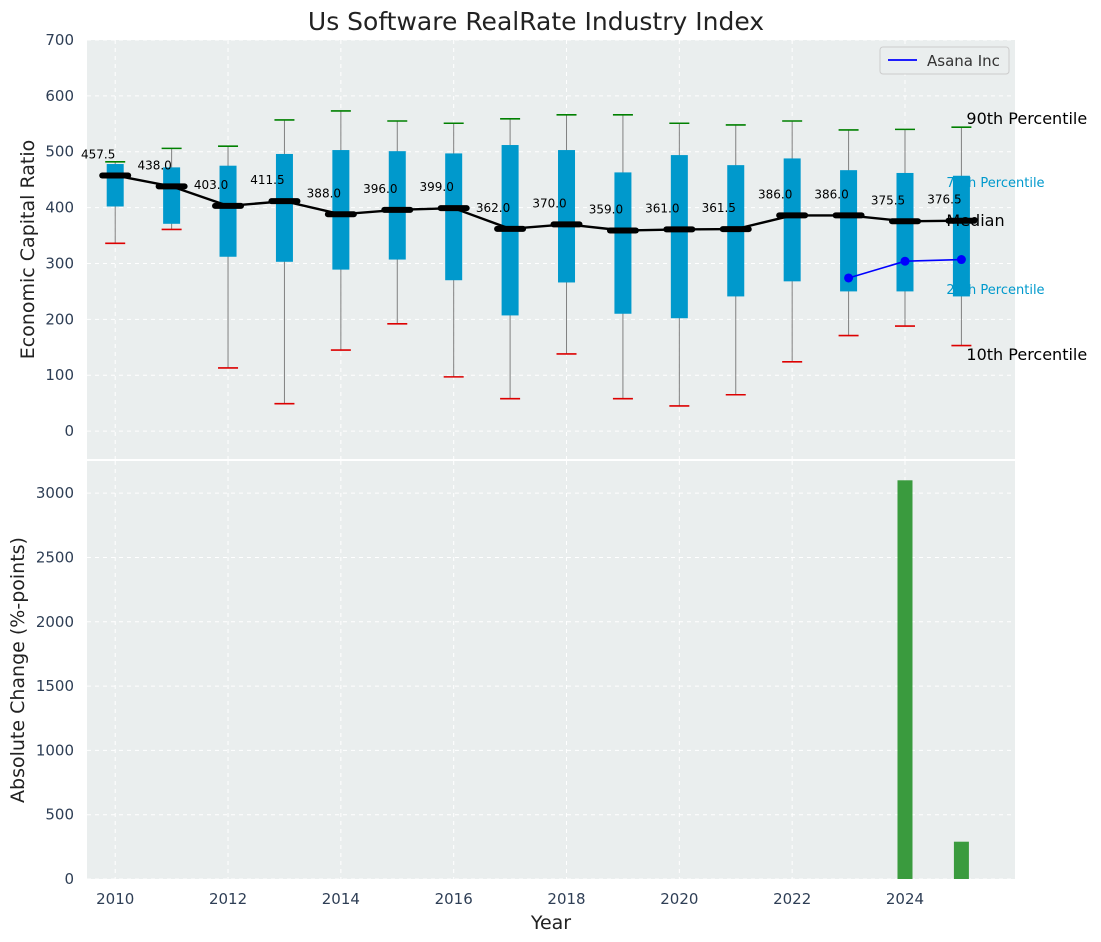 The image size is (1101, 942). Describe the element at coordinates (59, 96) in the screenshot. I see `top-y-tick-label: 600` at that location.